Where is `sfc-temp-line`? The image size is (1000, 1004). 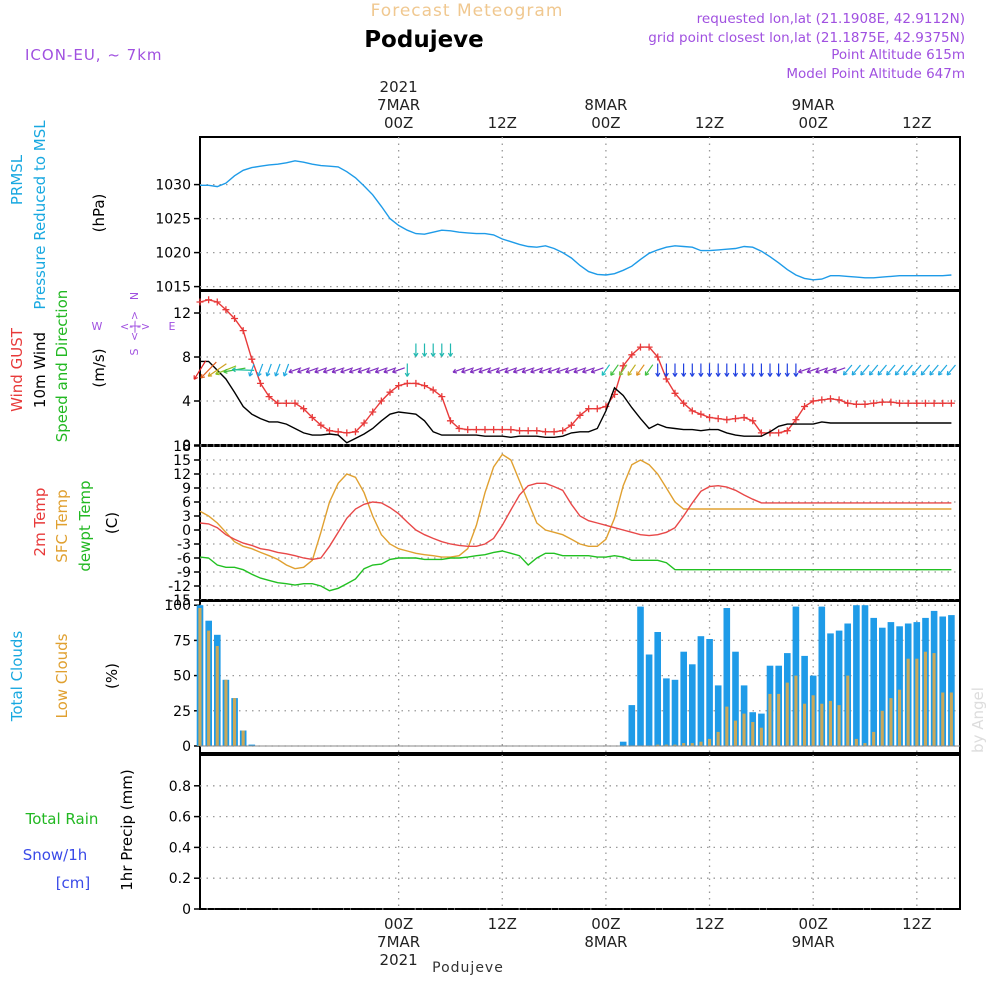 sfc-temp-line is located at coordinates (575, 511).